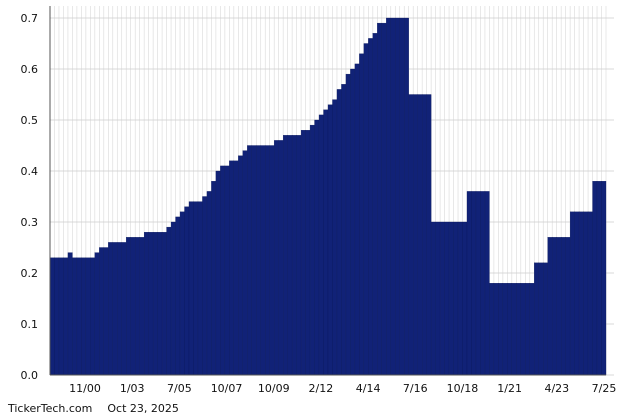 The image size is (640, 420). What do you see at coordinates (30, 69) in the screenshot?
I see `y-tick-label: 0.6` at bounding box center [30, 69].